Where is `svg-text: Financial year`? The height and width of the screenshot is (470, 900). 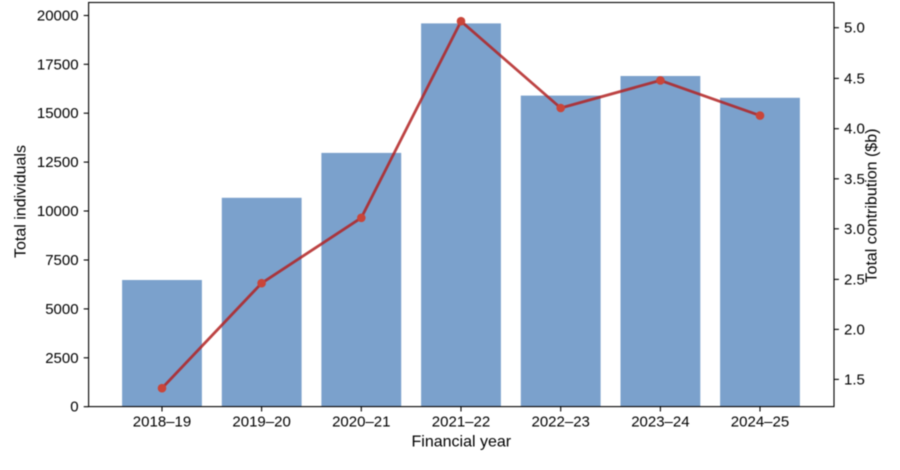 svg-text: Financial year is located at coordinates (461, 442).